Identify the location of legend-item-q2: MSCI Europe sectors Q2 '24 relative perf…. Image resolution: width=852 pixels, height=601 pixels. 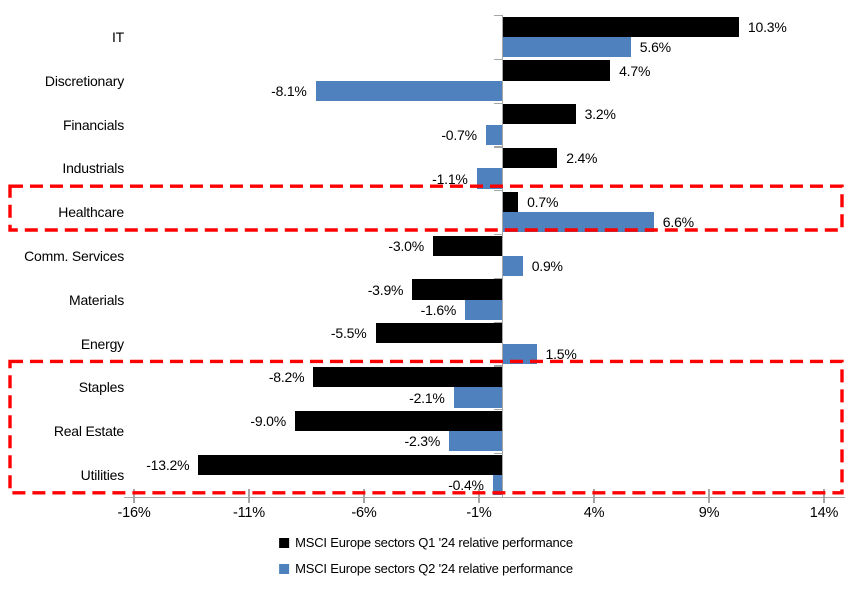
(426, 568).